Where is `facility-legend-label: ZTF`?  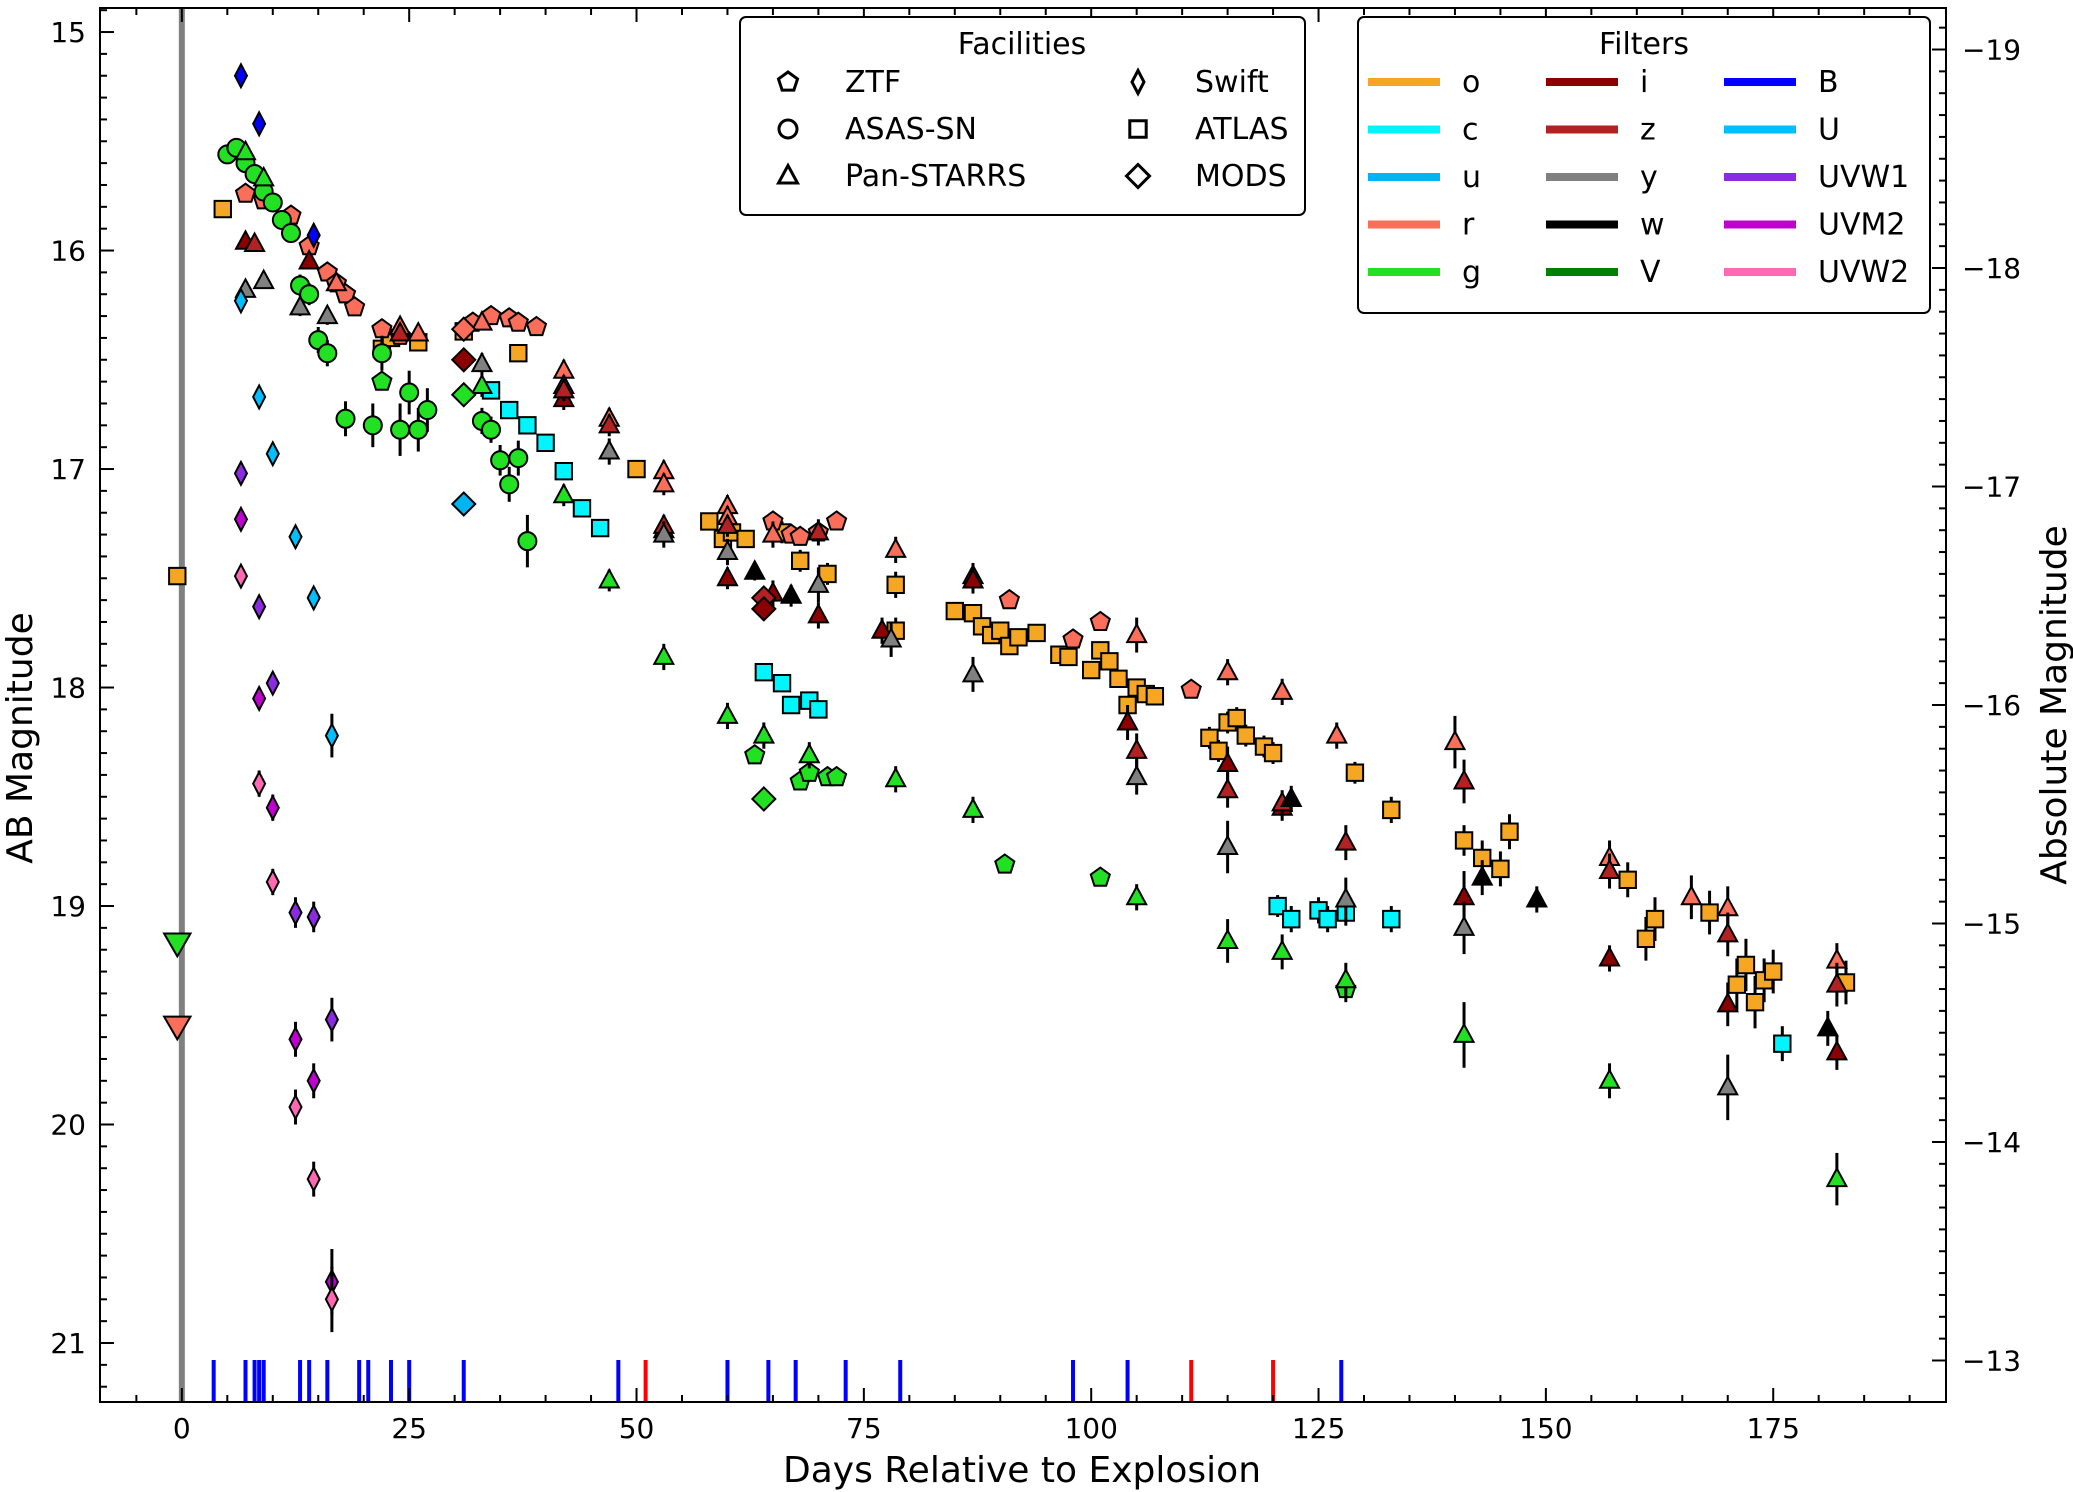
facility-legend-label: ZTF is located at coordinates (873, 82).